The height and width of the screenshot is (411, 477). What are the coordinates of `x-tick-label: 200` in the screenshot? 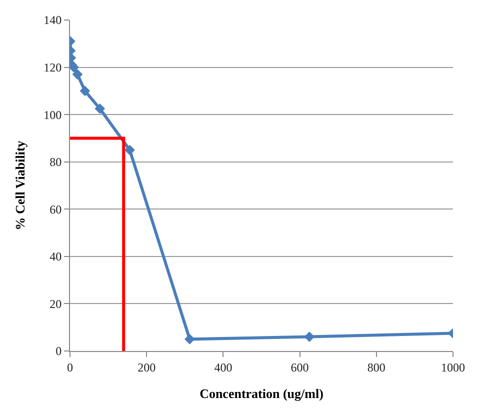 It's located at (147, 367).